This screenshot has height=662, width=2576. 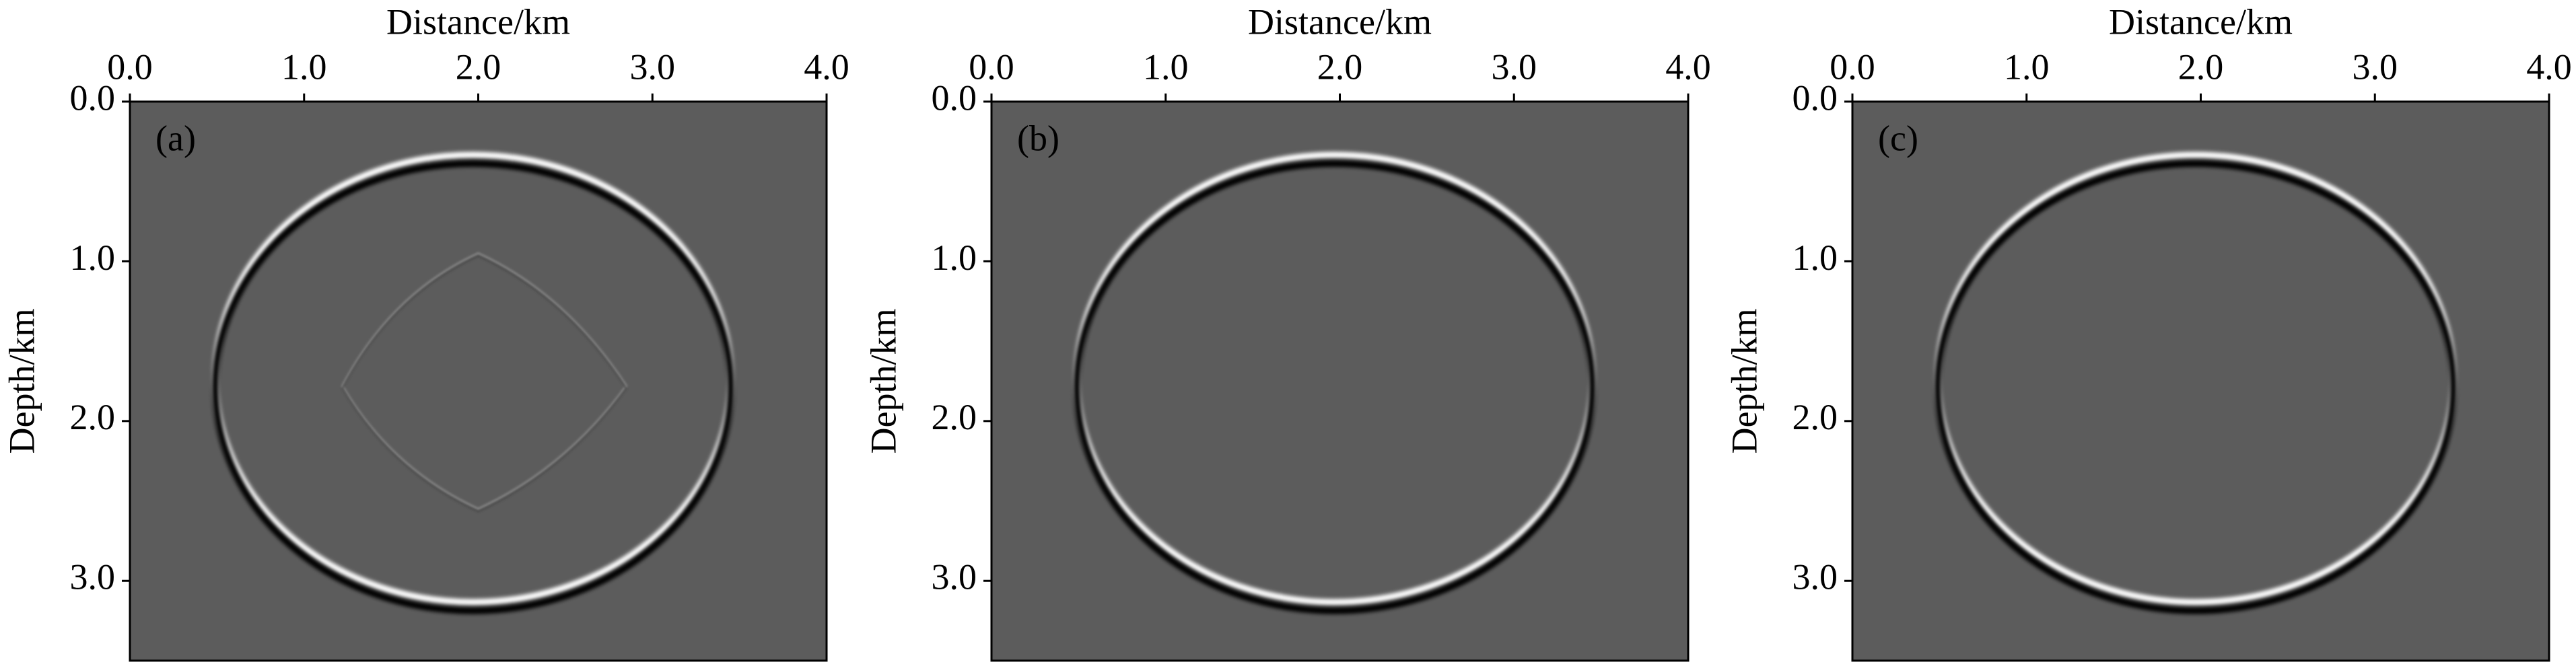 What do you see at coordinates (1898, 138) in the screenshot?
I see `panel-label: (c)` at bounding box center [1898, 138].